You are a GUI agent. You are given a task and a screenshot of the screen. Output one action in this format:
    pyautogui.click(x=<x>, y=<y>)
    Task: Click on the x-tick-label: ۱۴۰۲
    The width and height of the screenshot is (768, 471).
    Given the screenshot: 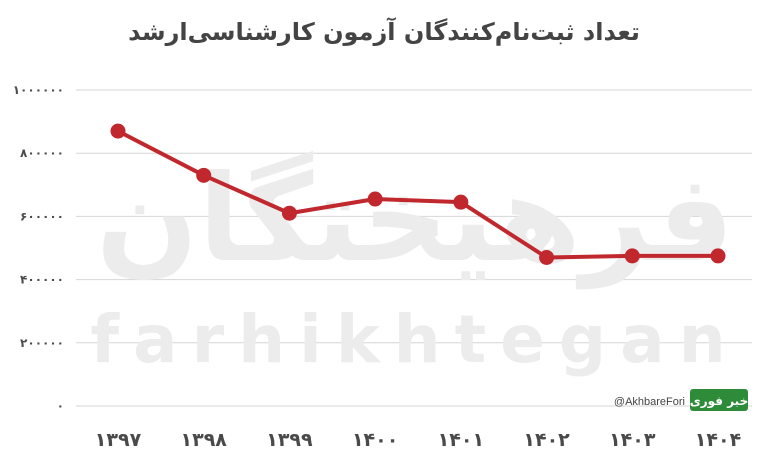 What is the action you would take?
    pyautogui.click(x=546, y=440)
    